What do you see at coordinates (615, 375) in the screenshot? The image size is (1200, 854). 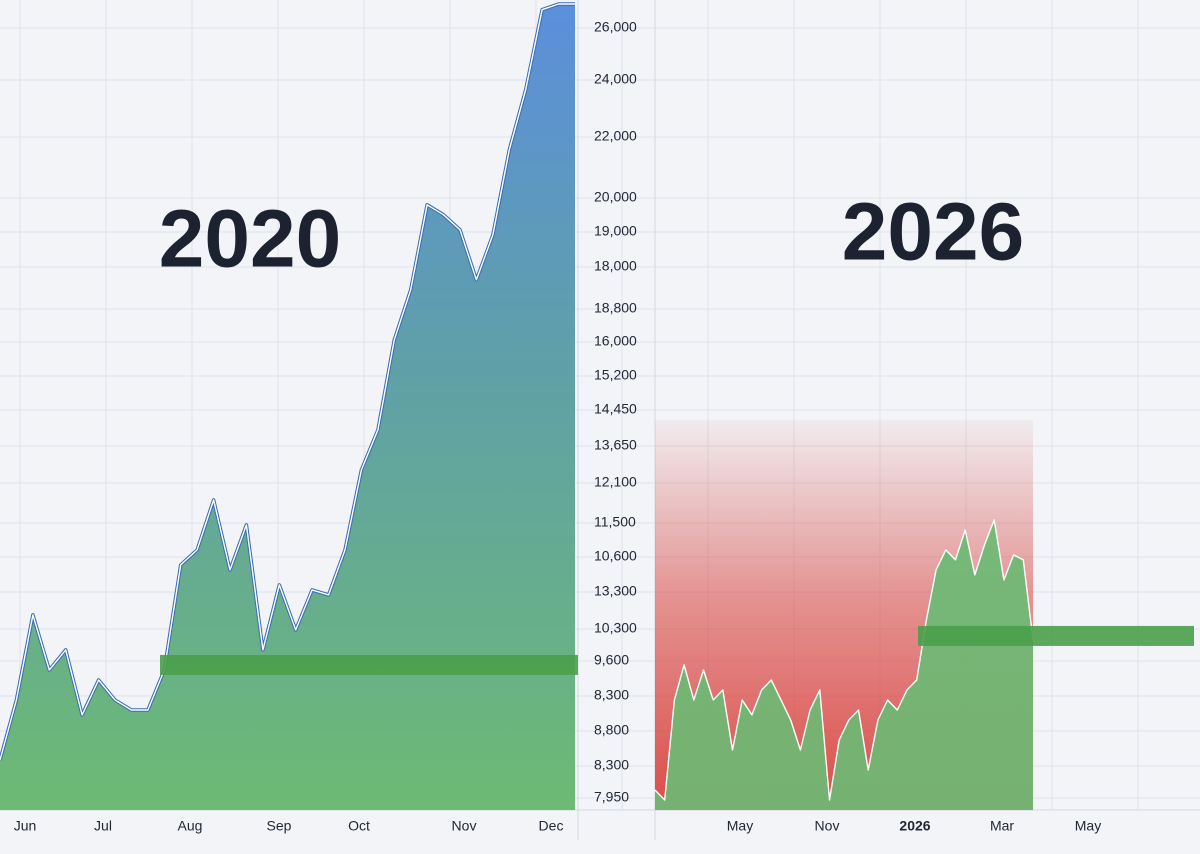 I see `y-tick-label: 15,200` at bounding box center [615, 375].